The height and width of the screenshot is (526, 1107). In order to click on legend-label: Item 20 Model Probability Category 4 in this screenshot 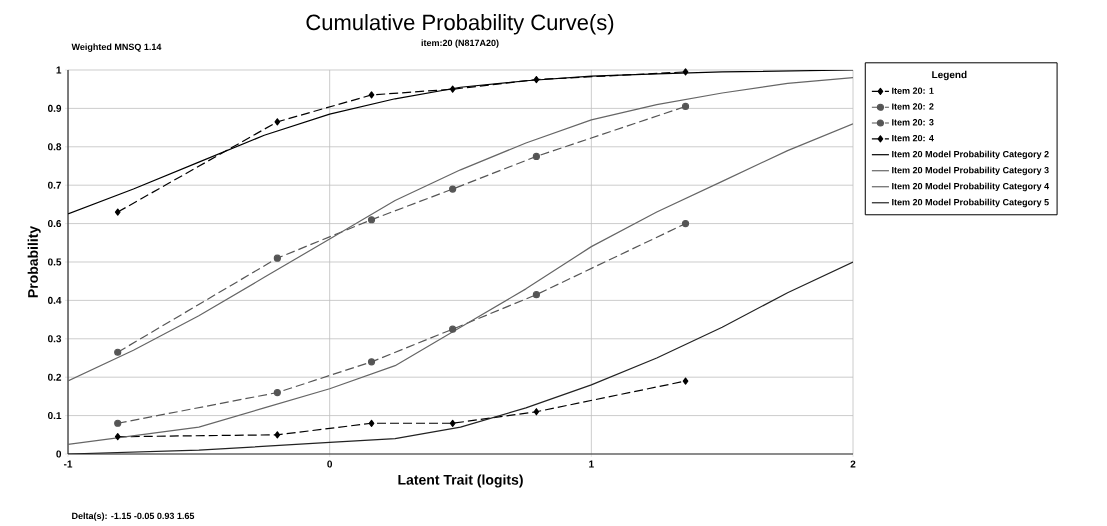, I will do `click(971, 187)`.